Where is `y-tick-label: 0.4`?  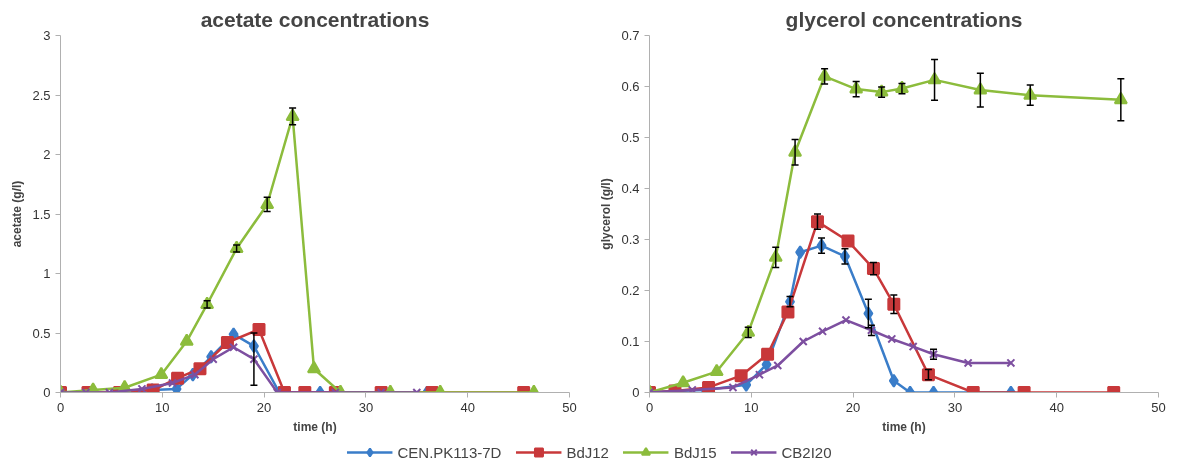
y-tick-label: 0.4 is located at coordinates (630, 188).